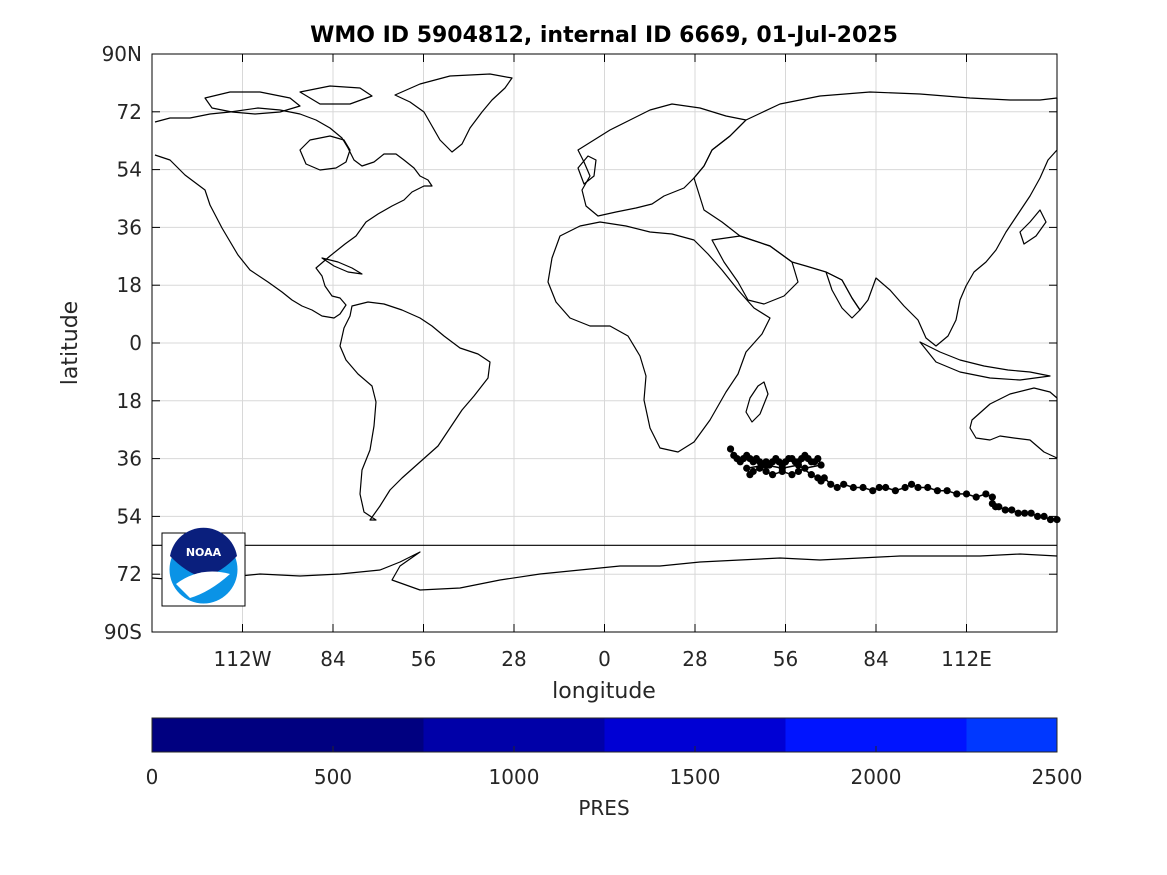 Image resolution: width=1167 pixels, height=875 pixels. Describe the element at coordinates (243, 659) in the screenshot. I see `x-tick-label: 112W` at that location.